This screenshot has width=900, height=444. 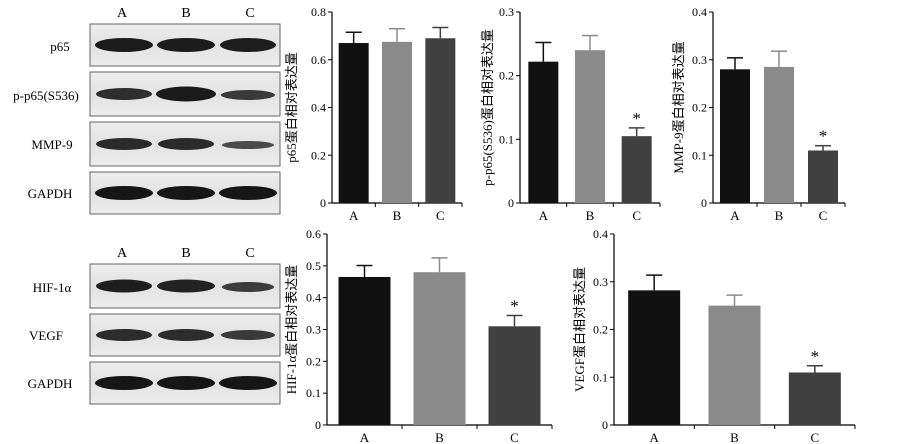 What do you see at coordinates (185, 335) in the screenshot?
I see `blot-strip-vegf` at bounding box center [185, 335].